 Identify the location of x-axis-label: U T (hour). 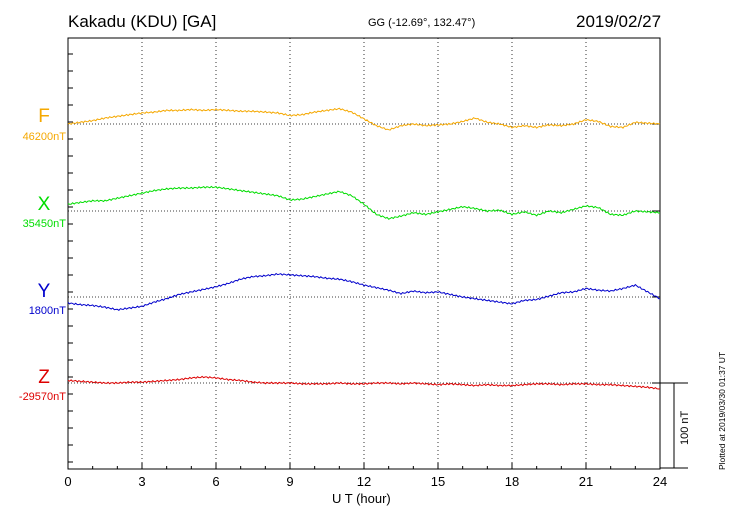
(361, 498).